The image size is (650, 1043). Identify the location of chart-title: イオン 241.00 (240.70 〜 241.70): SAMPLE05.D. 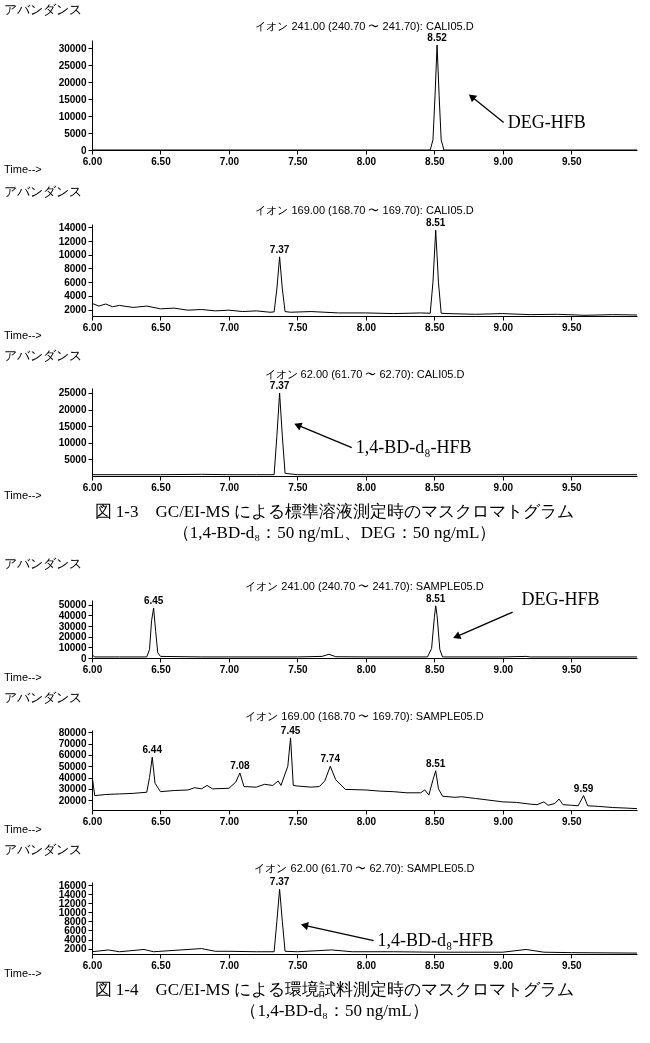
(364, 586).